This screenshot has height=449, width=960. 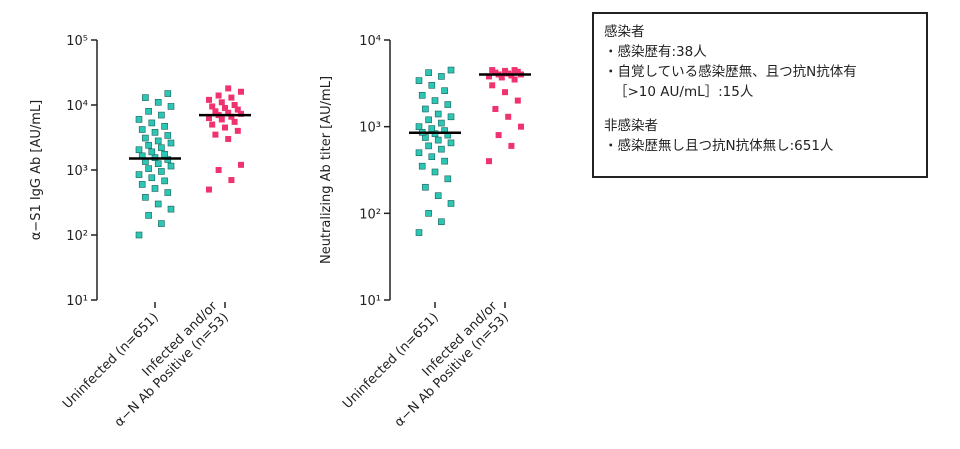 What do you see at coordinates (370, 128) in the screenshot?
I see `y-tick-label: 10³` at bounding box center [370, 128].